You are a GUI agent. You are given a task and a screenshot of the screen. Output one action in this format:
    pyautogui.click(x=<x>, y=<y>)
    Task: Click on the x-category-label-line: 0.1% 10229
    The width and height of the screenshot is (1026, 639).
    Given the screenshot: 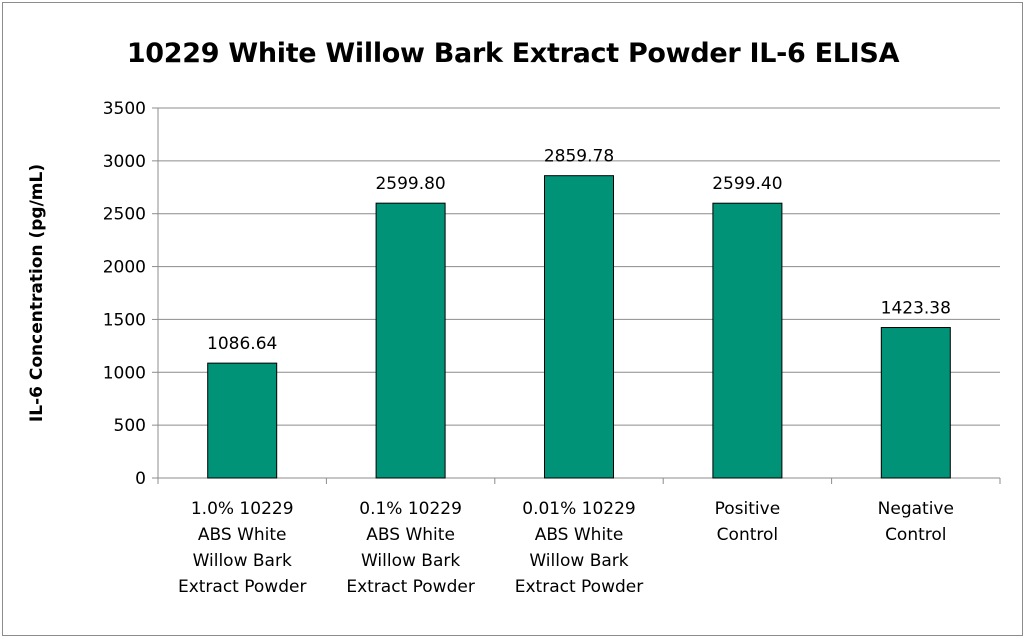 What is the action you would take?
    pyautogui.click(x=410, y=509)
    